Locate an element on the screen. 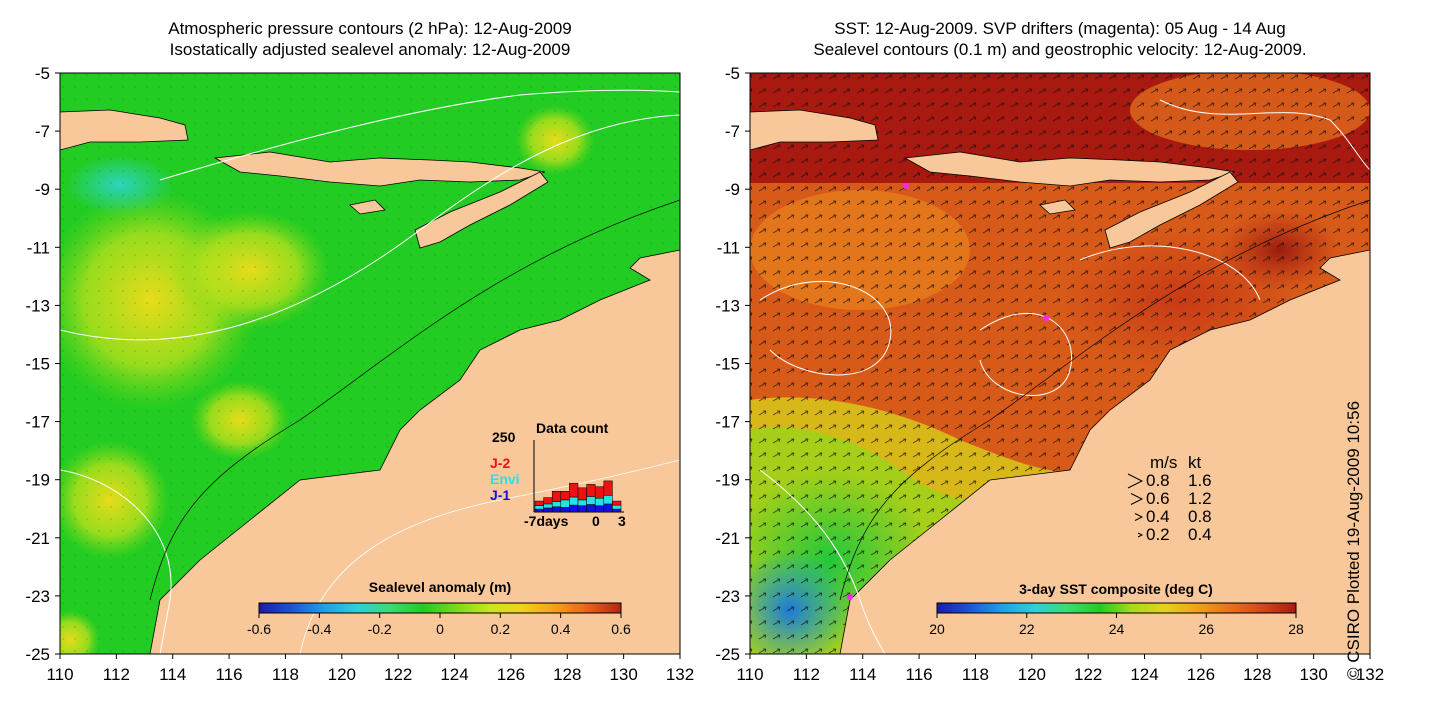  left-colorbar-bar is located at coordinates (440, 608).